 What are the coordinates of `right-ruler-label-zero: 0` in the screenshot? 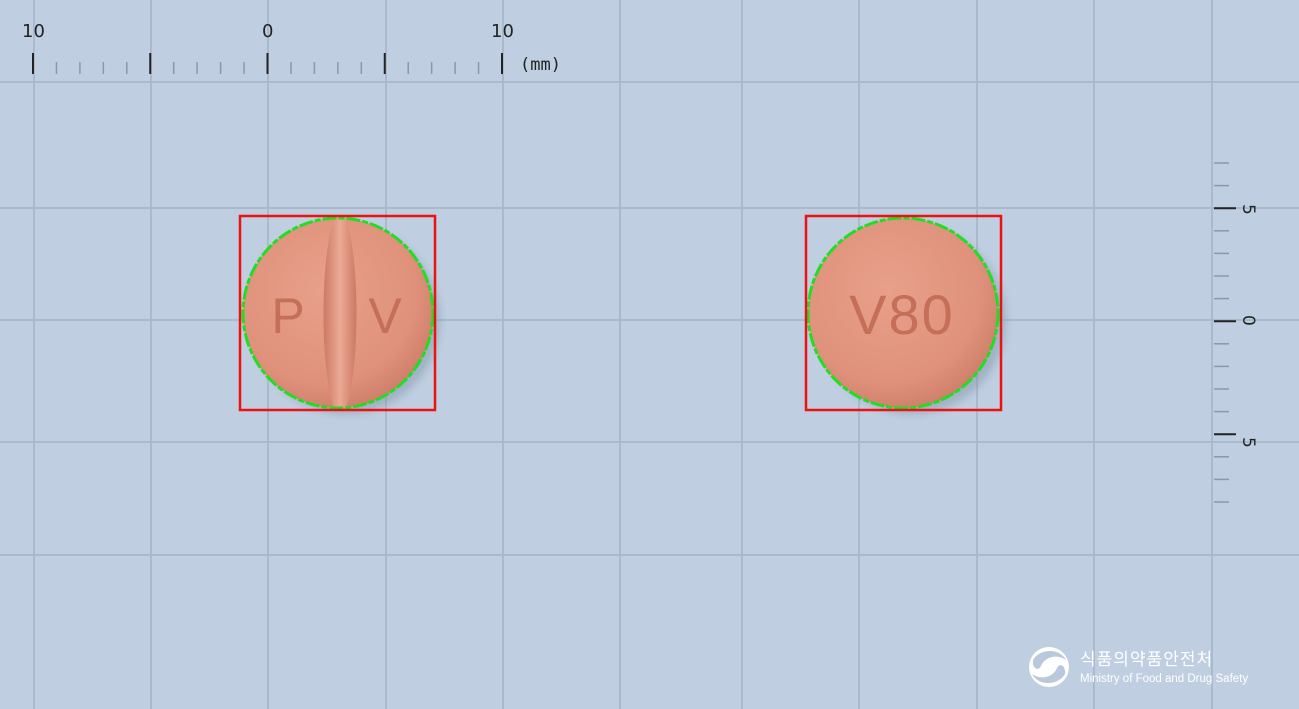 It's located at (1248, 320).